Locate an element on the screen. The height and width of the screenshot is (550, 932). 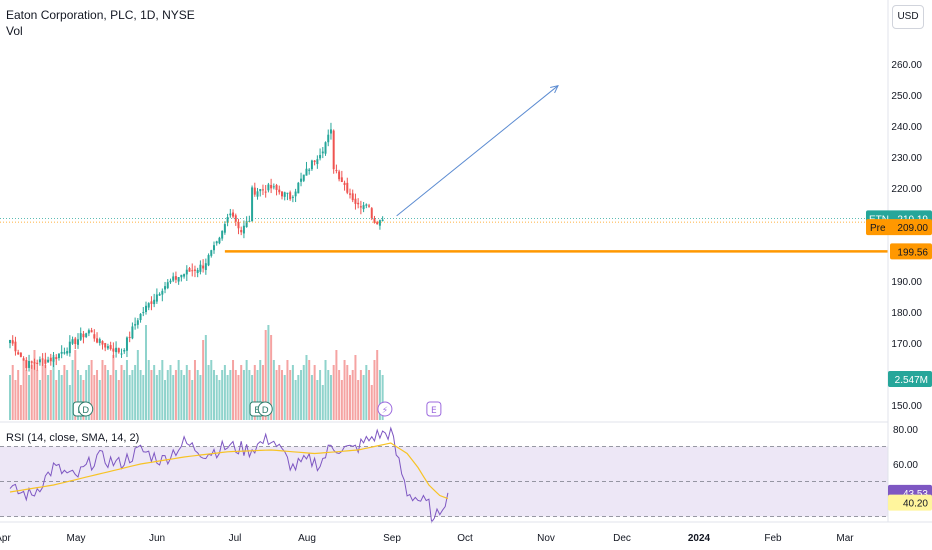
premarket-badge: 209.00 is located at coordinates (899, 227).